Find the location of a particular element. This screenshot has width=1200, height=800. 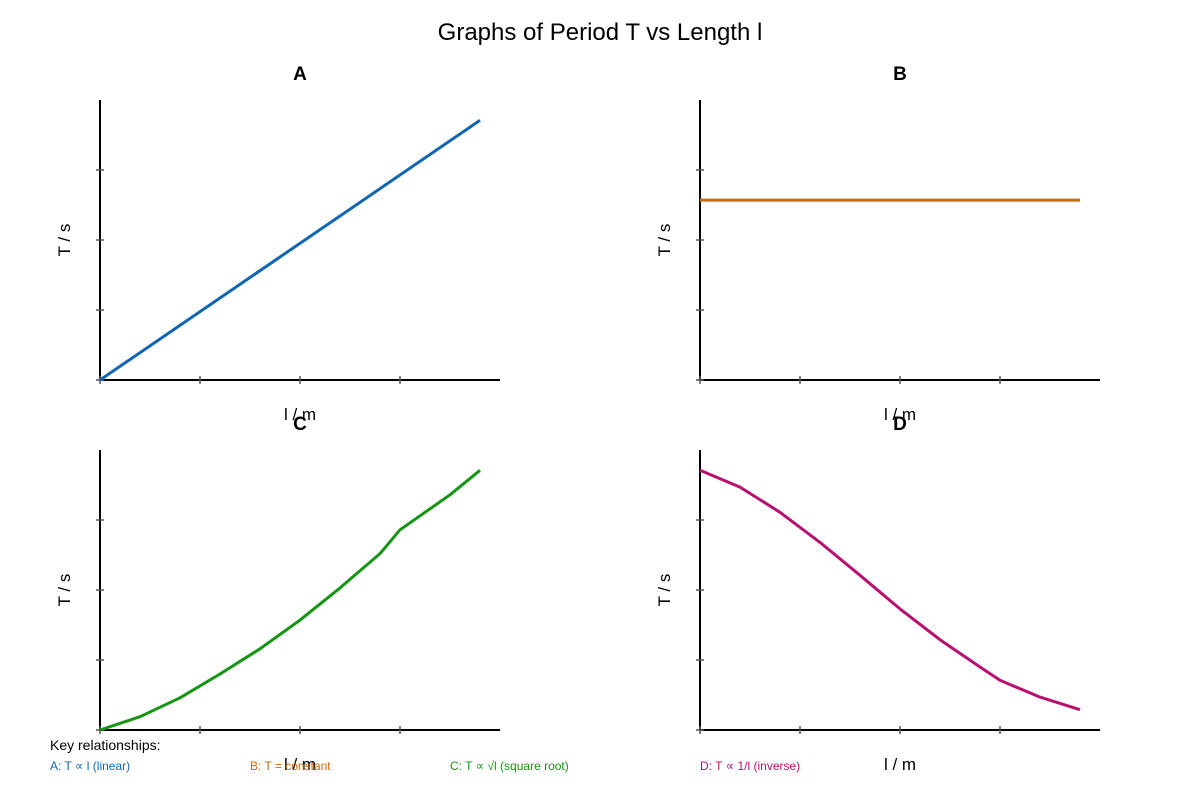

series-line-d is located at coordinates (890, 590).